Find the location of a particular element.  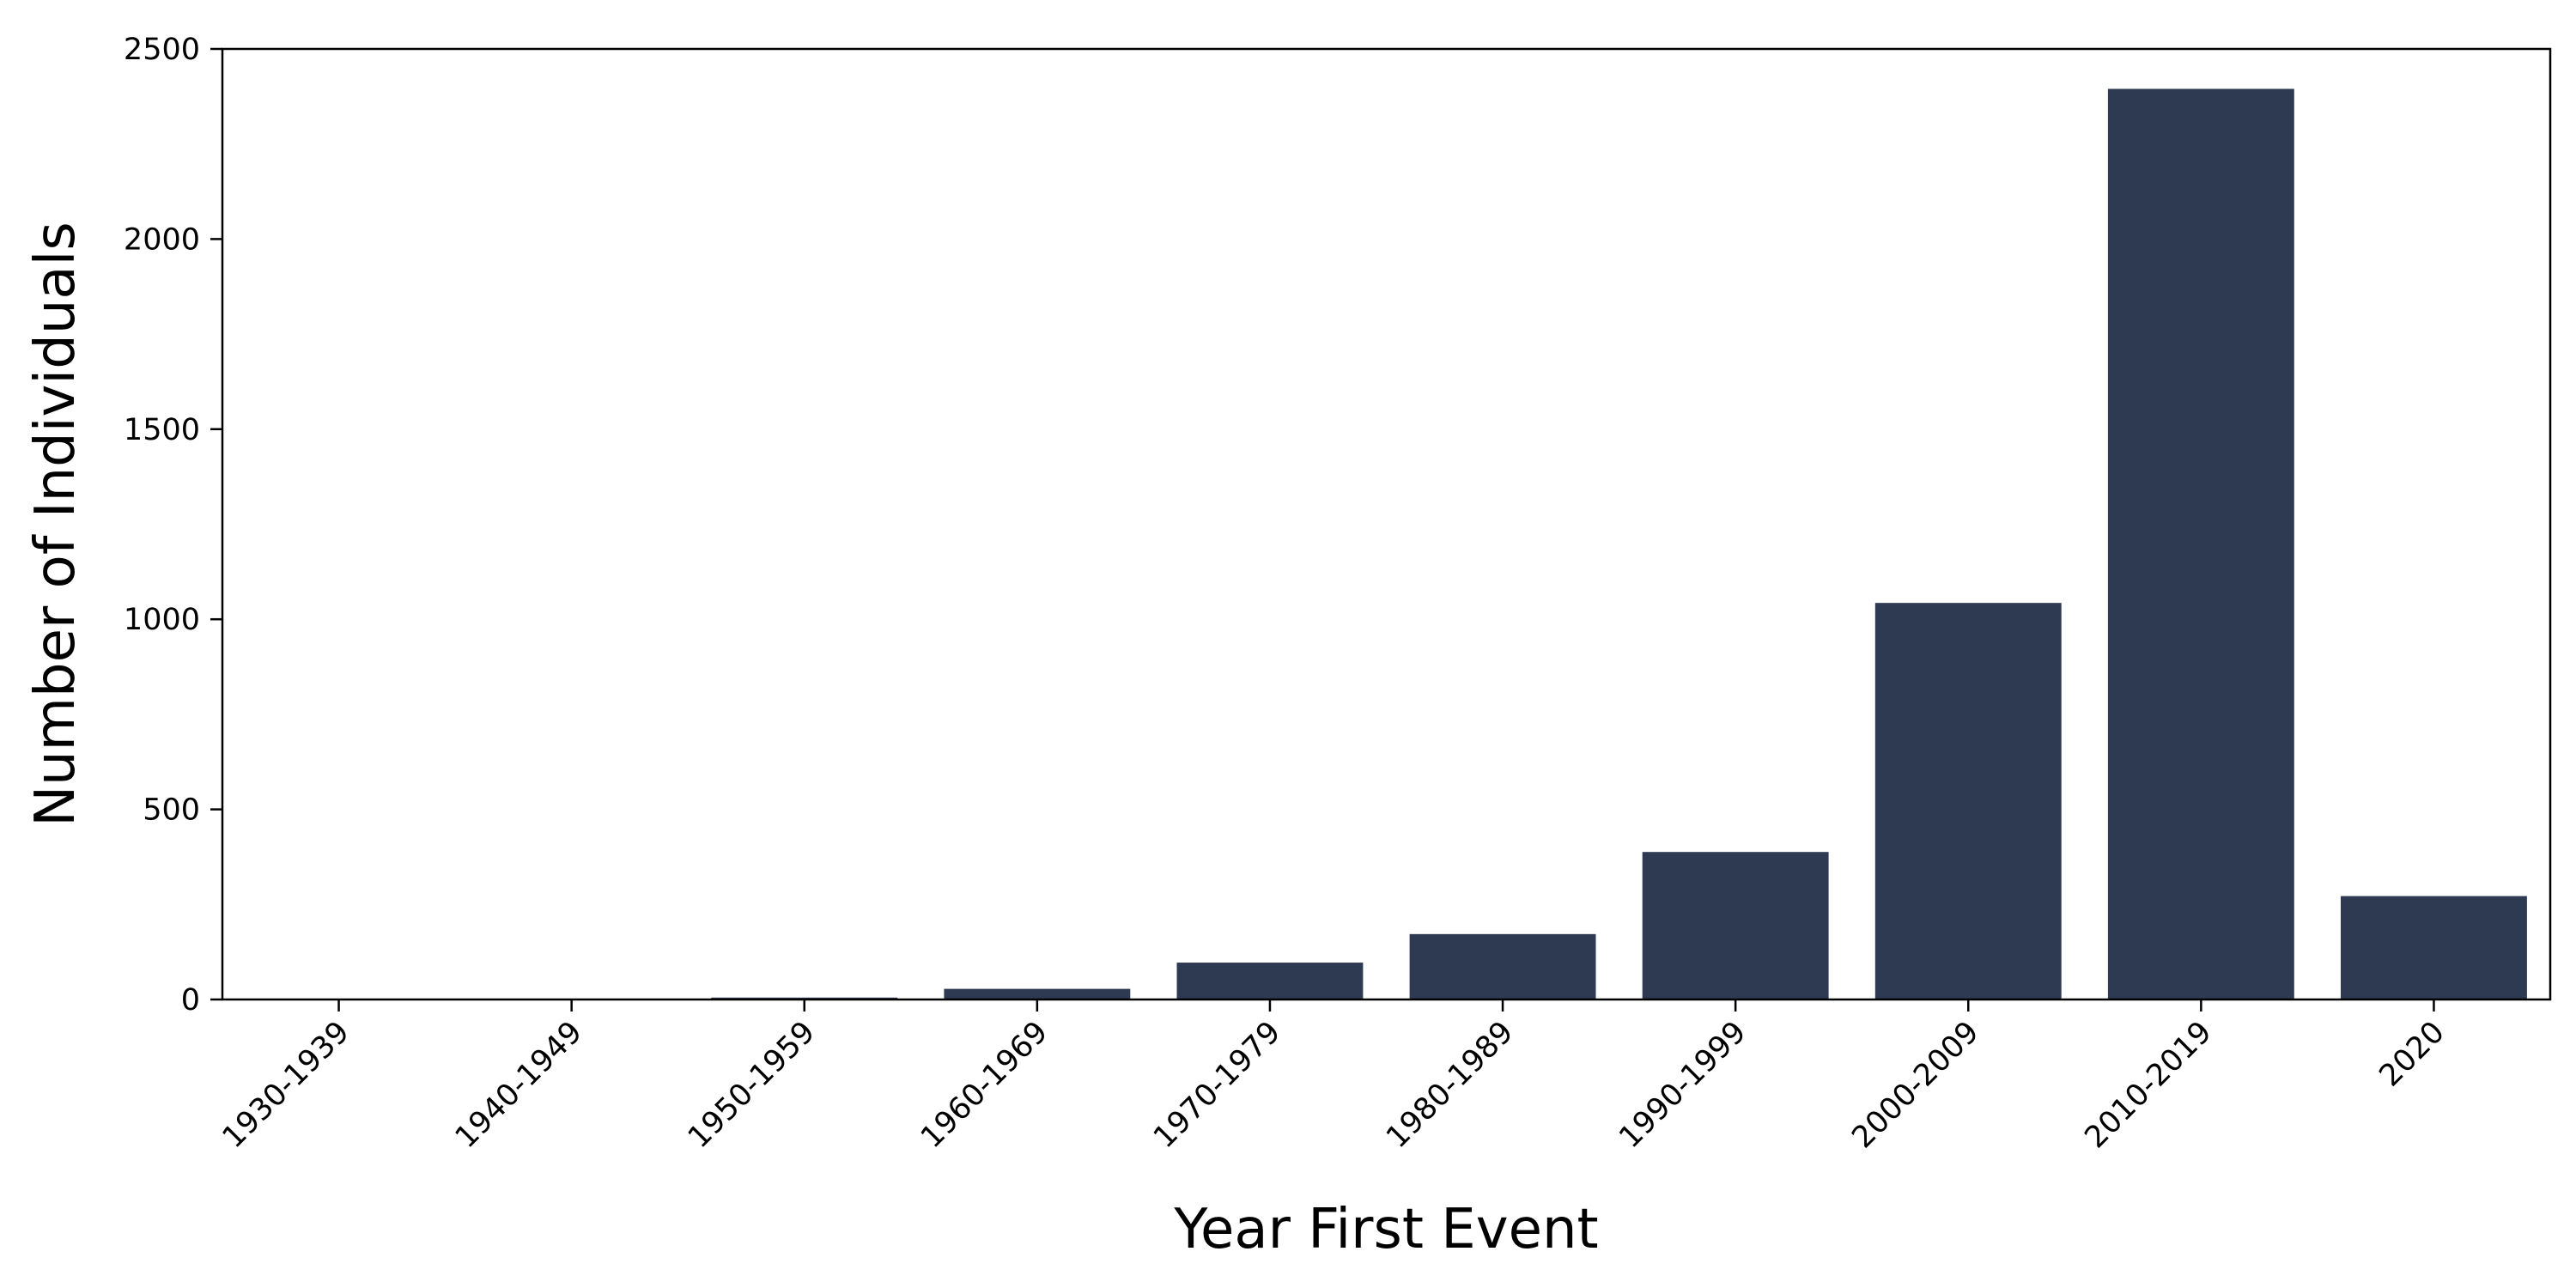

x-tick-label-1980-1989: 1980-1989 is located at coordinates (1450, 1085).